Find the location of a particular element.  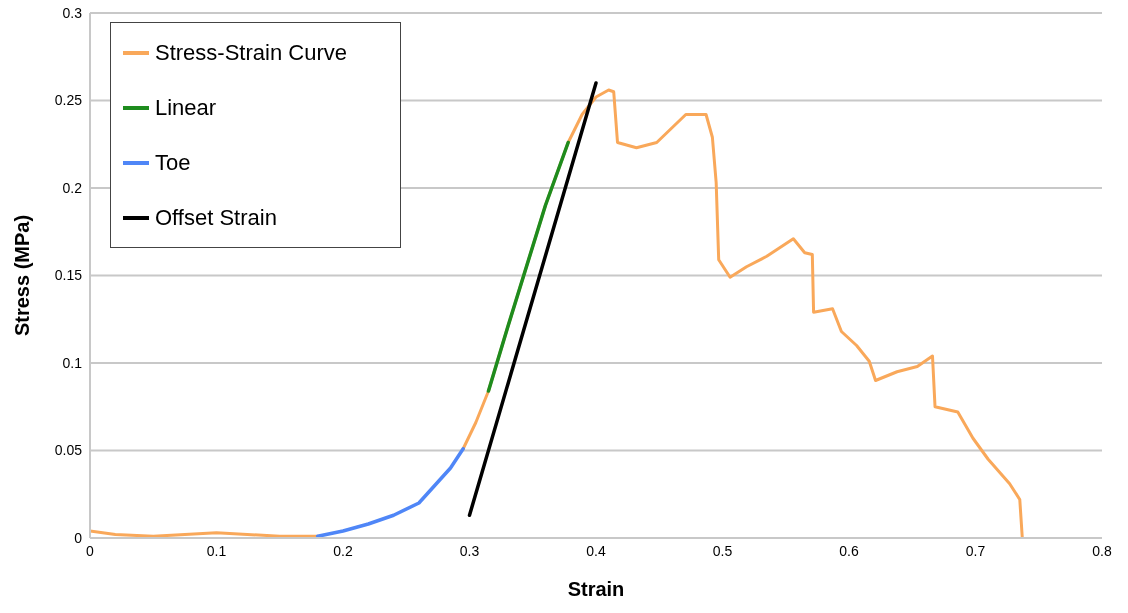

y-tick-label: 0.25 is located at coordinates (68, 100).